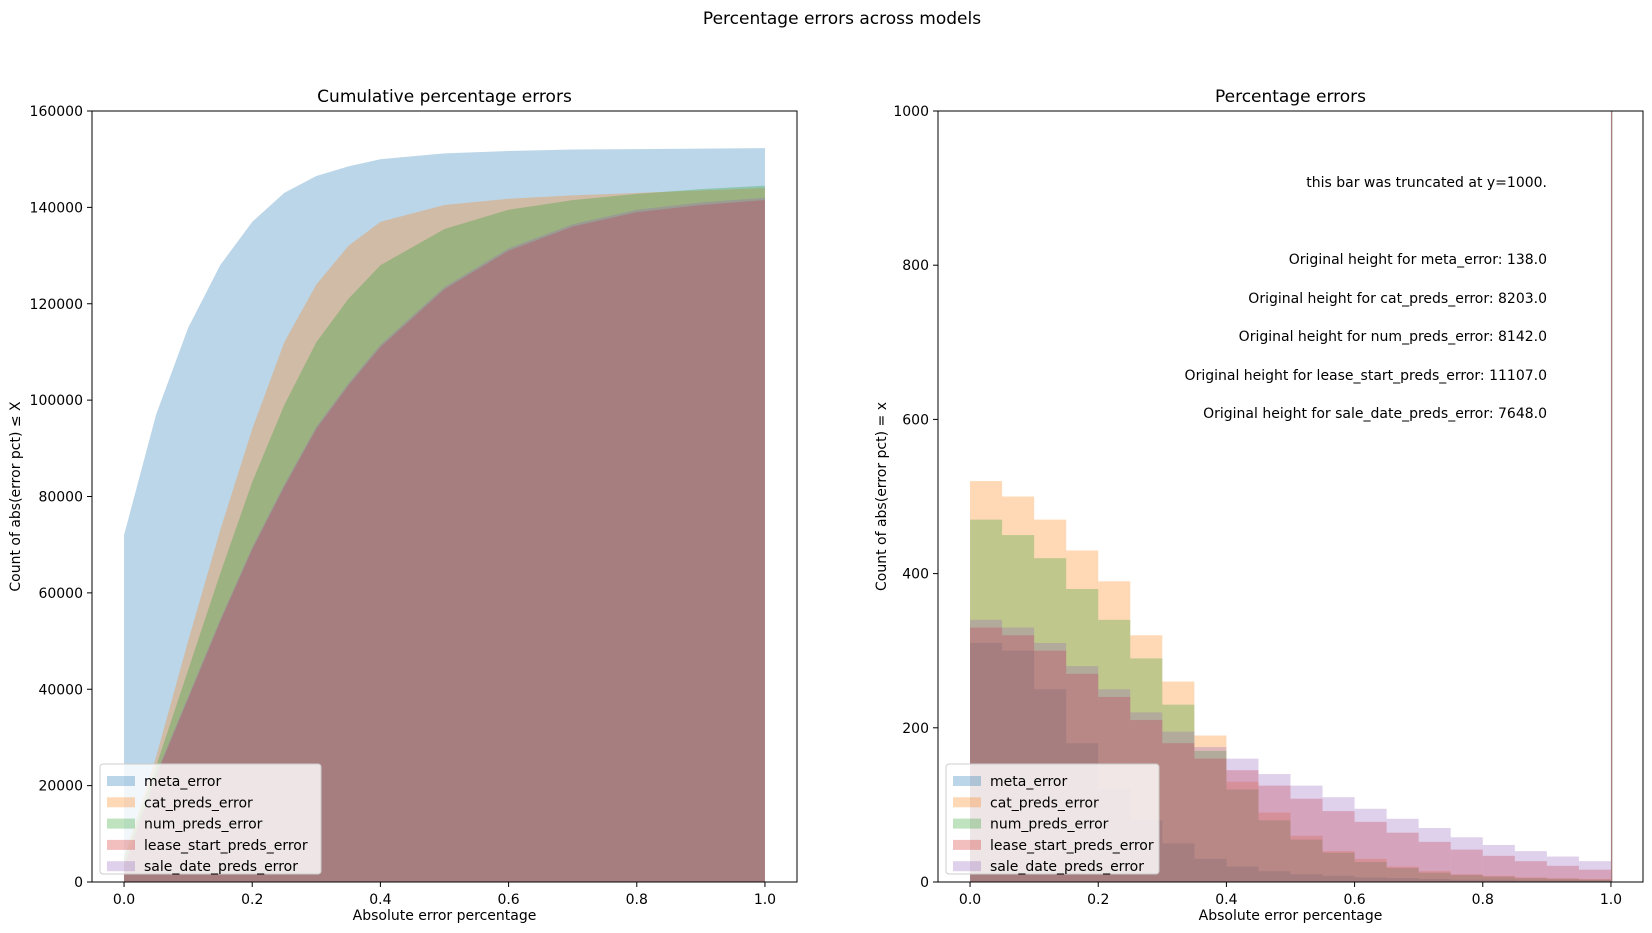 This screenshot has width=1652, height=933. I want to click on legend-label: num_preds_error, so click(203, 825).